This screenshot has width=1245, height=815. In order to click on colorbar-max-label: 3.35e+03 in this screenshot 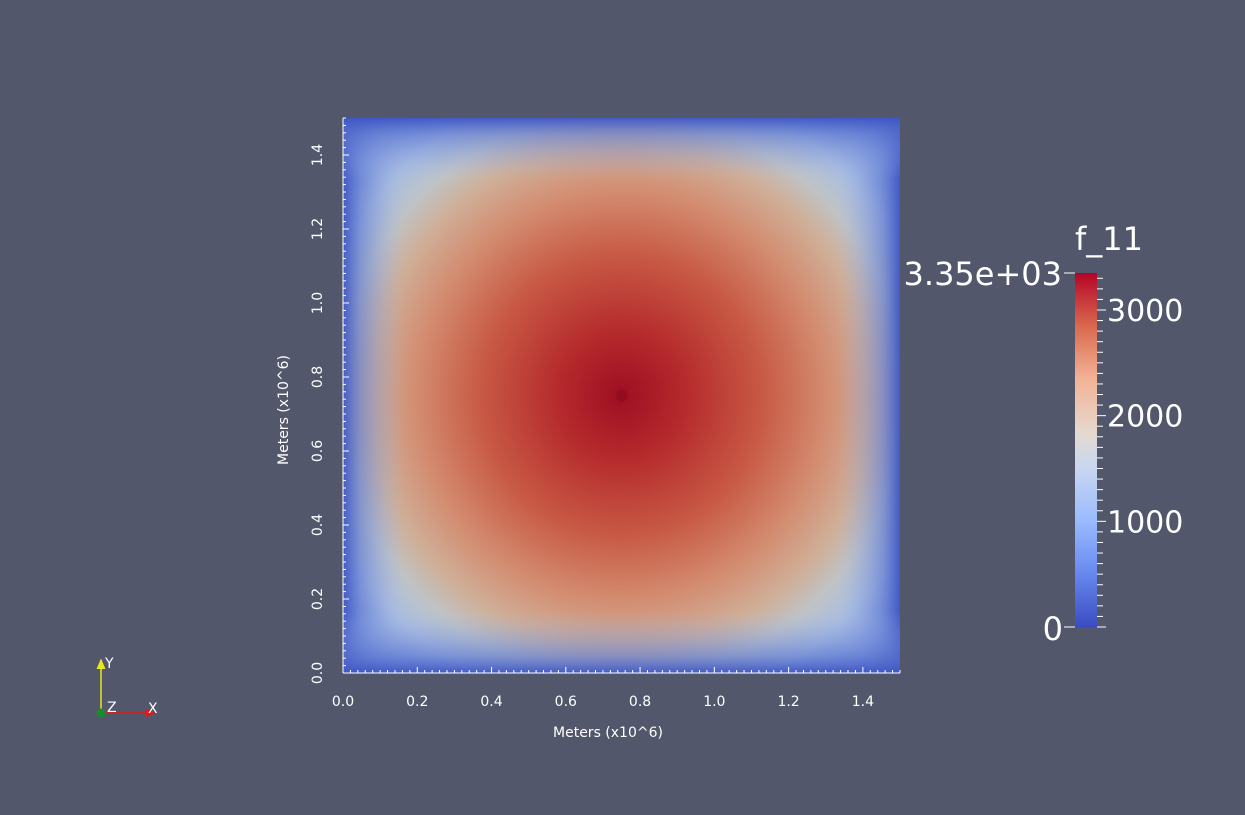, I will do `click(983, 274)`.